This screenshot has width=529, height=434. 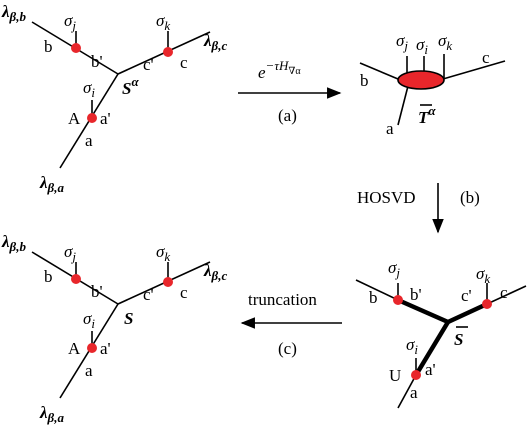 What do you see at coordinates (215, 272) in the screenshot?
I see `lambda-c-label-4: λβ,c` at bounding box center [215, 272].